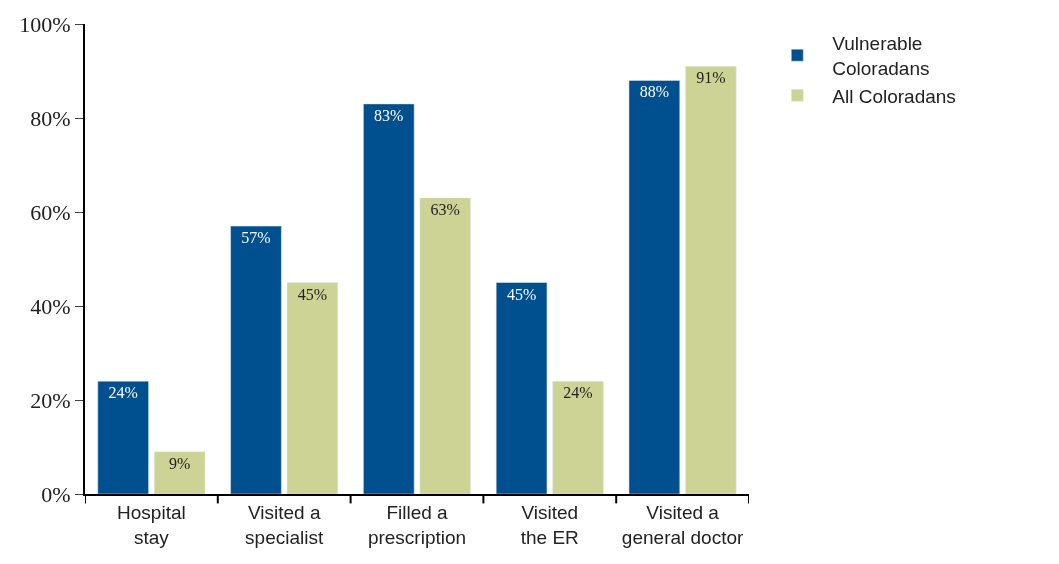  What do you see at coordinates (711, 78) in the screenshot?
I see `data-label: 91%` at bounding box center [711, 78].